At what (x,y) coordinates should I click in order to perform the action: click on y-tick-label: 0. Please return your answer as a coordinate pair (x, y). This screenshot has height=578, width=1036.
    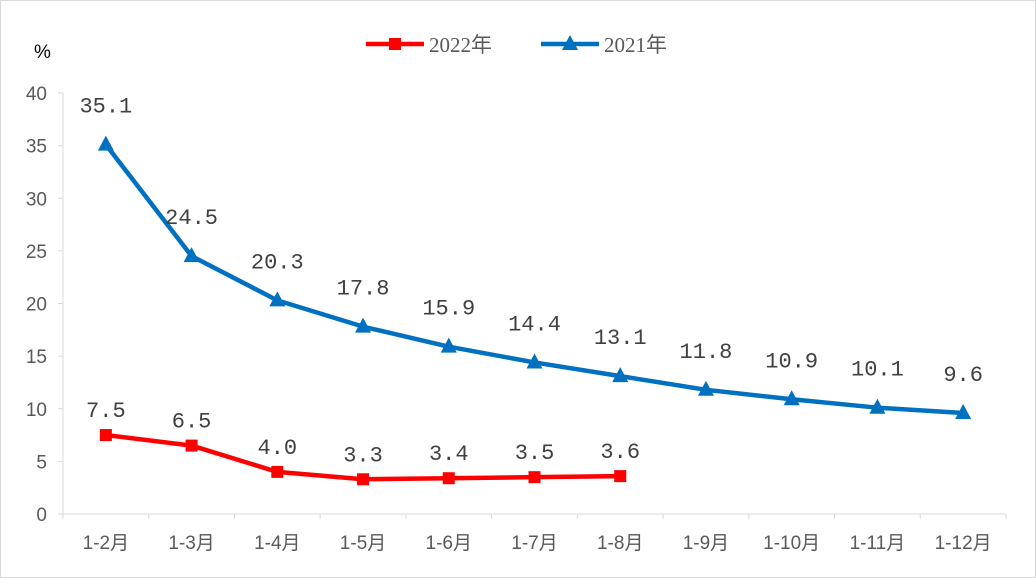
    Looking at the image, I should click on (41, 515).